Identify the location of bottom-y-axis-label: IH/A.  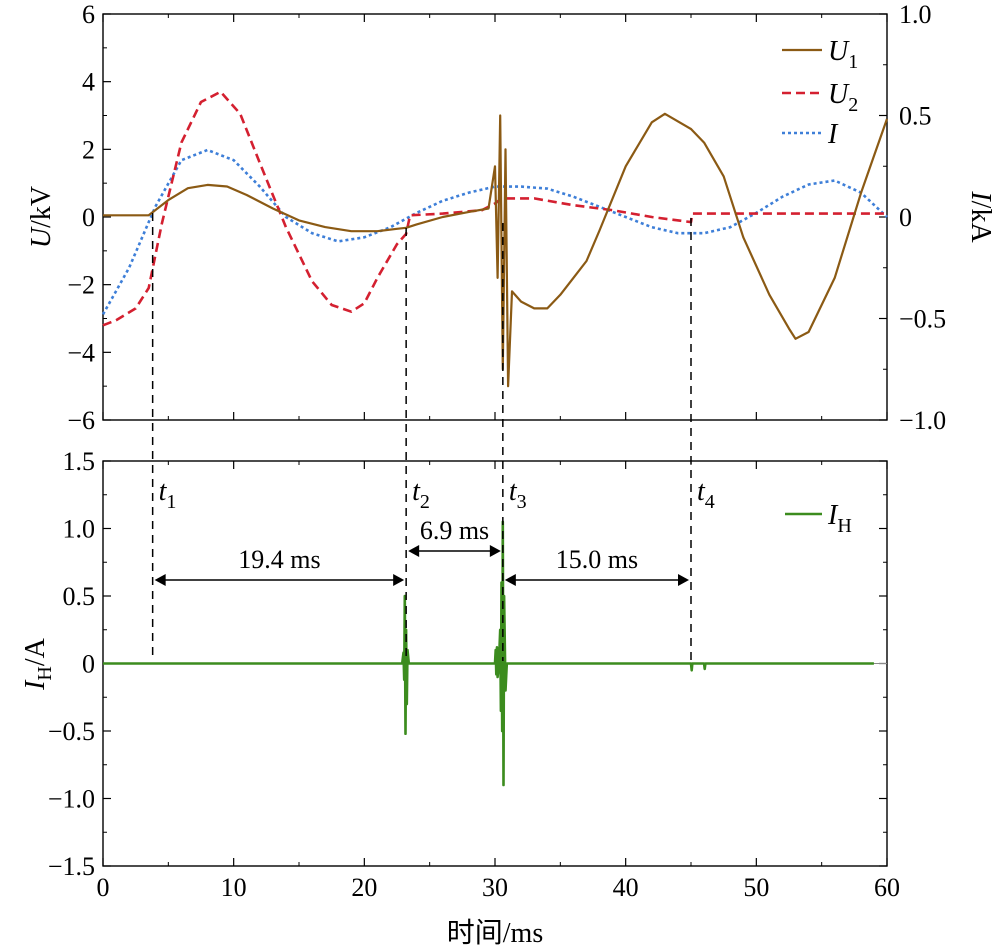
(38, 664).